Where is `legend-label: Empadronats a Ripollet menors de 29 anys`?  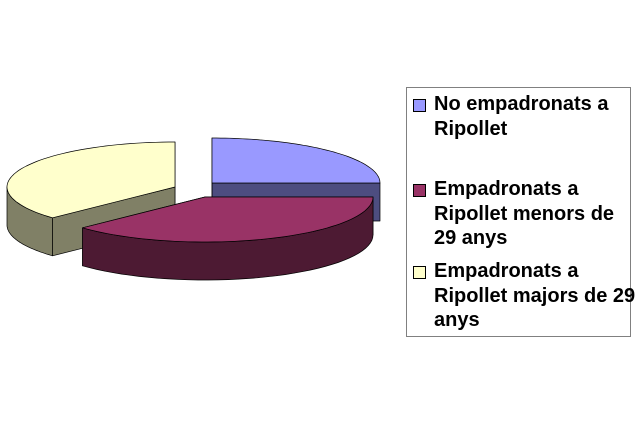
legend-label: Empadronats a Ripollet menors de 29 anys is located at coordinates (524, 213).